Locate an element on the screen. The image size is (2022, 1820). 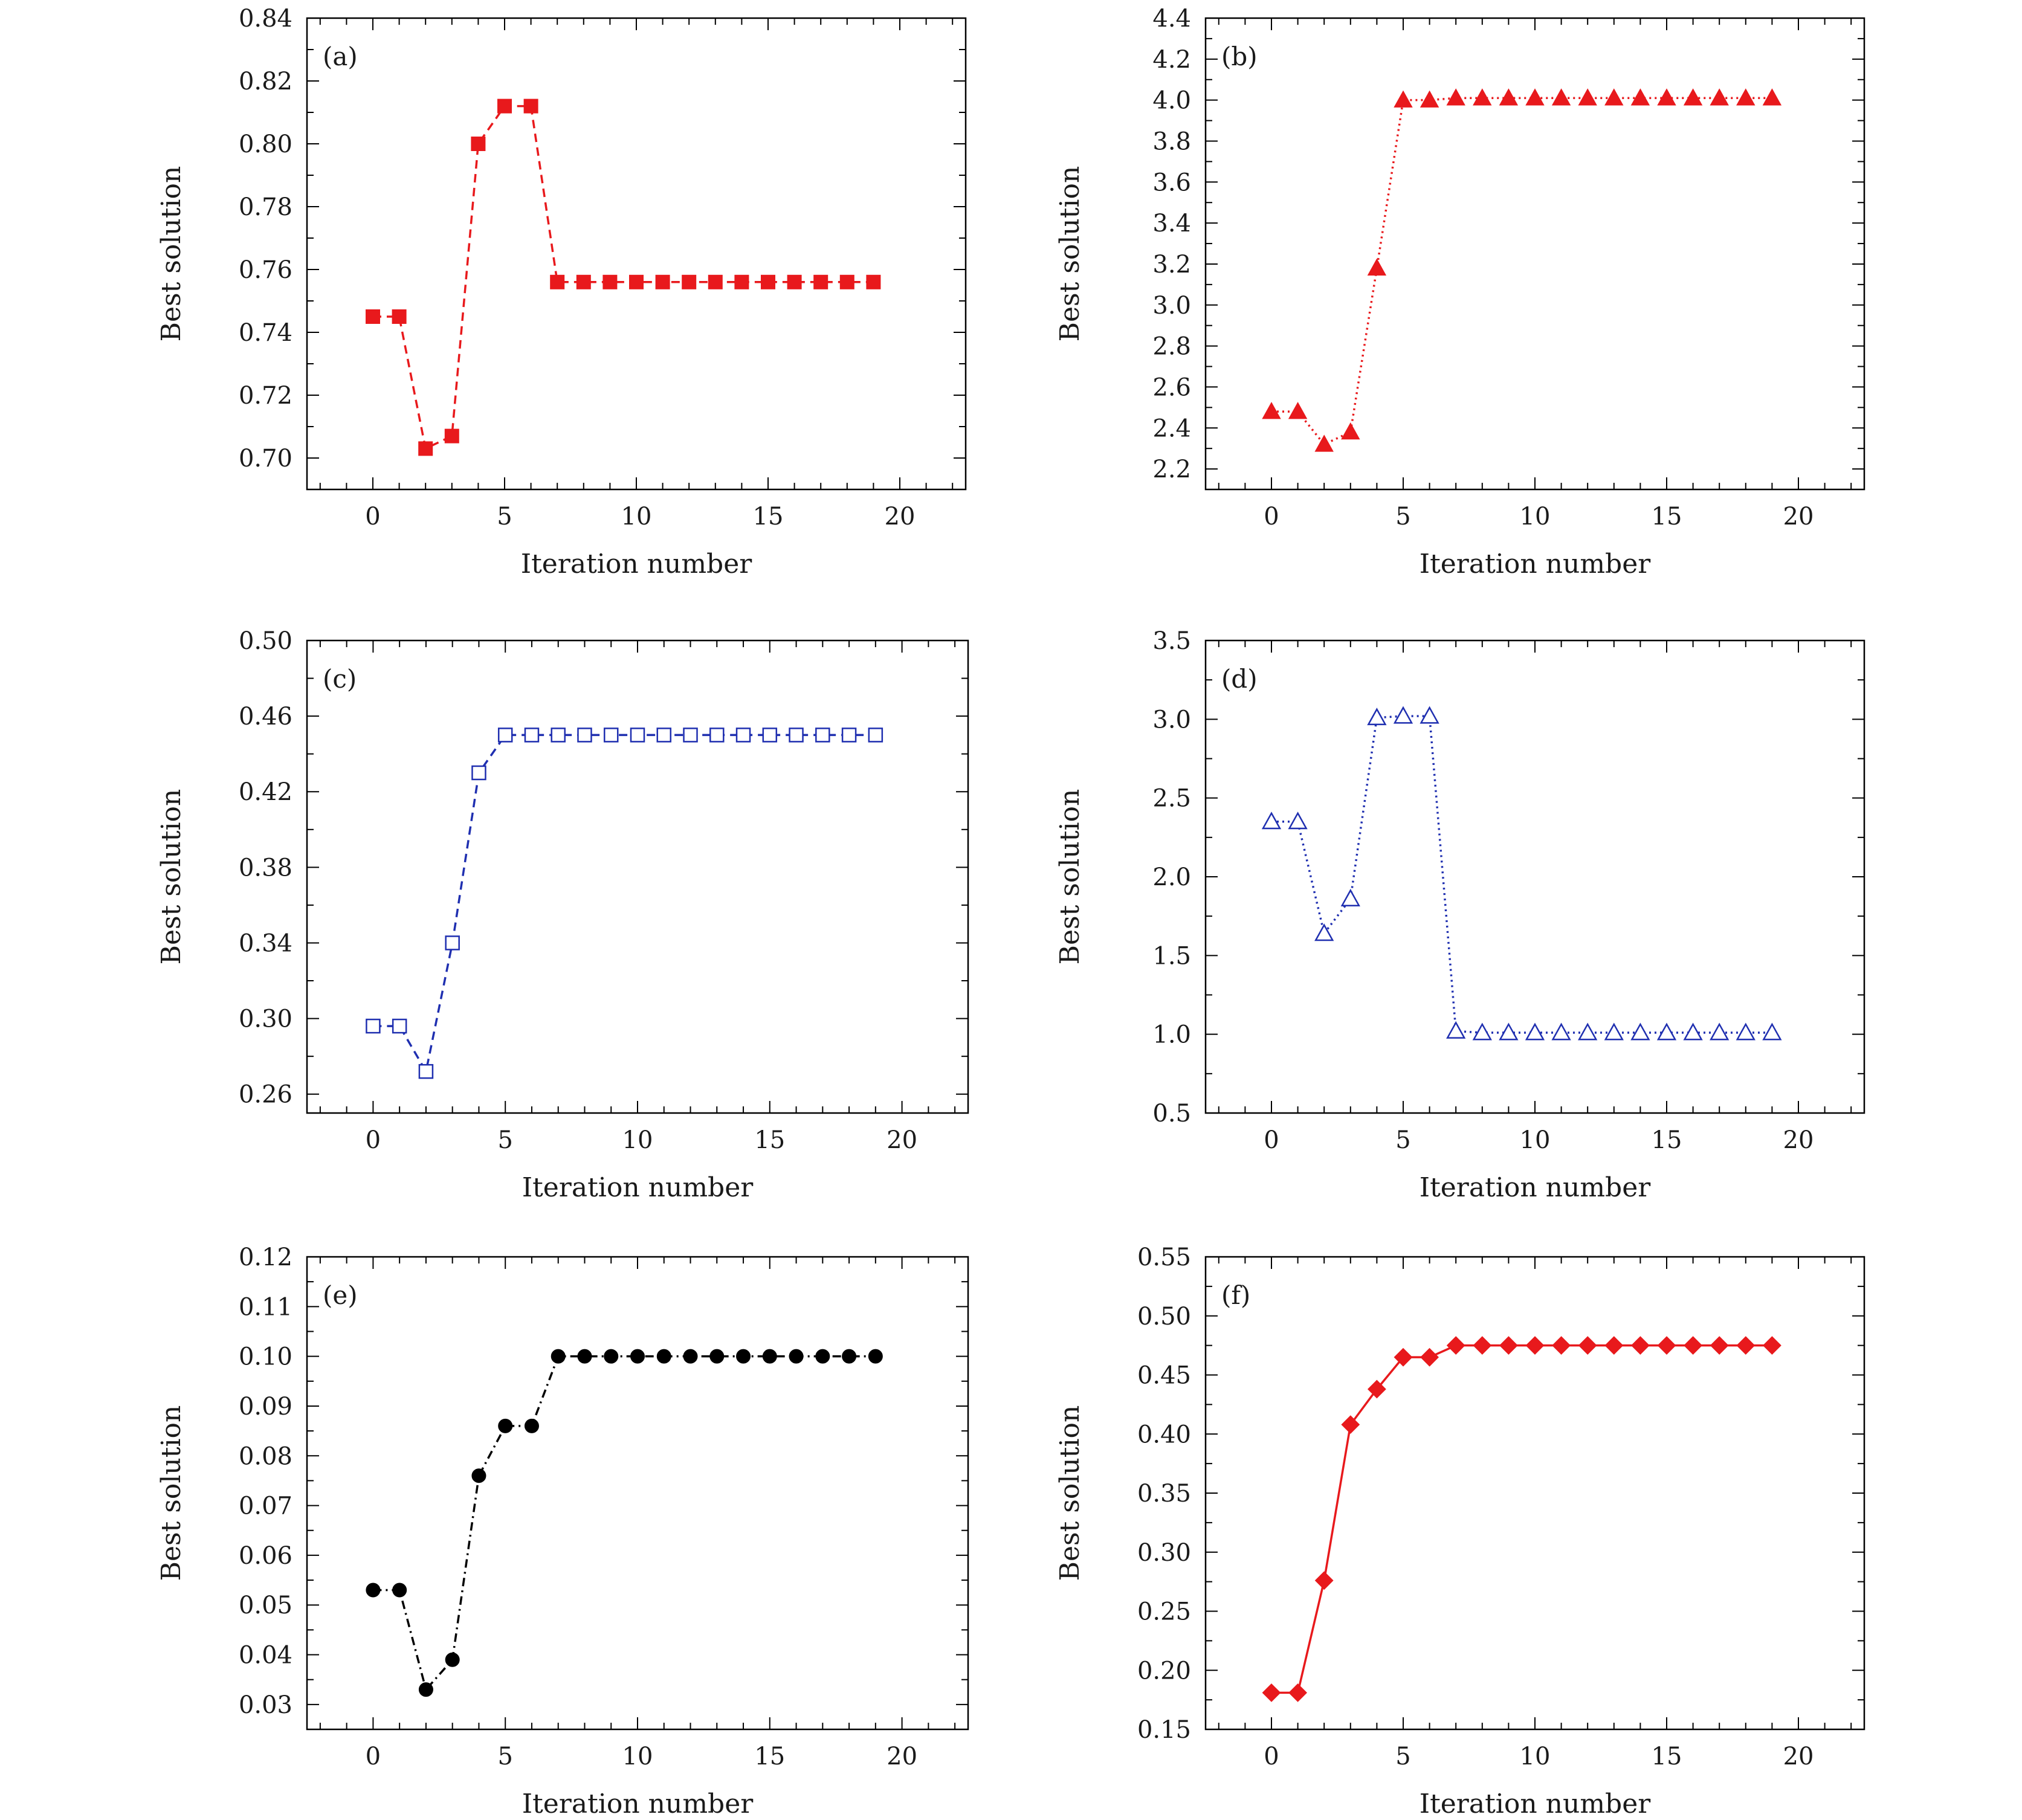
y-tick-label: 0.25 is located at coordinates (1164, 1612).